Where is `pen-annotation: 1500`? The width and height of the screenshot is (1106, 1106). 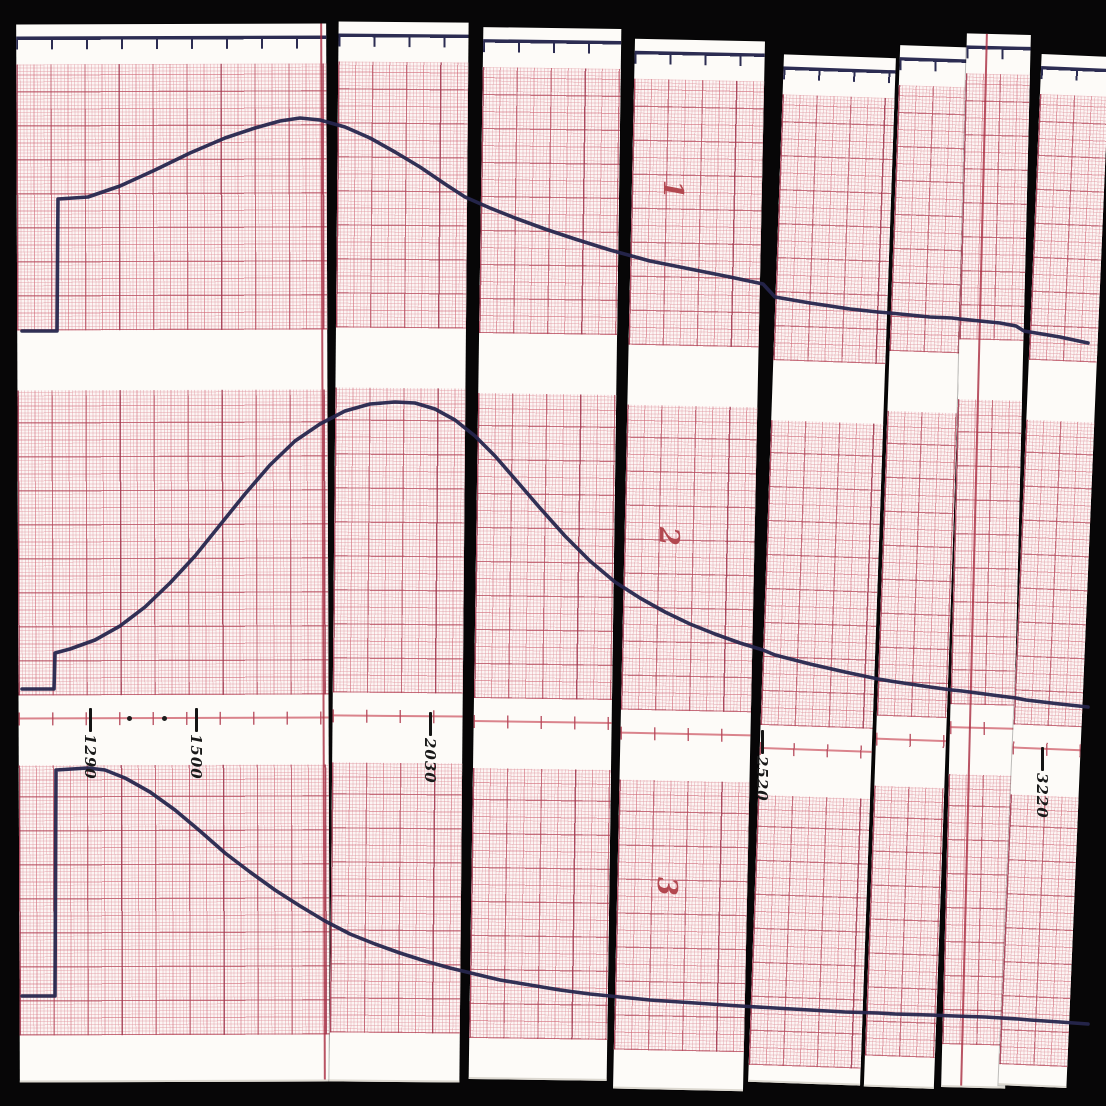
pen-annotation: 1500 is located at coordinates (196, 757).